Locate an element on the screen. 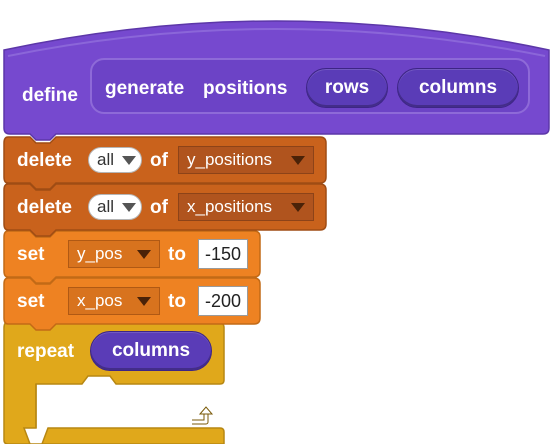 The image size is (553, 444). value-input: -200 is located at coordinates (223, 301).